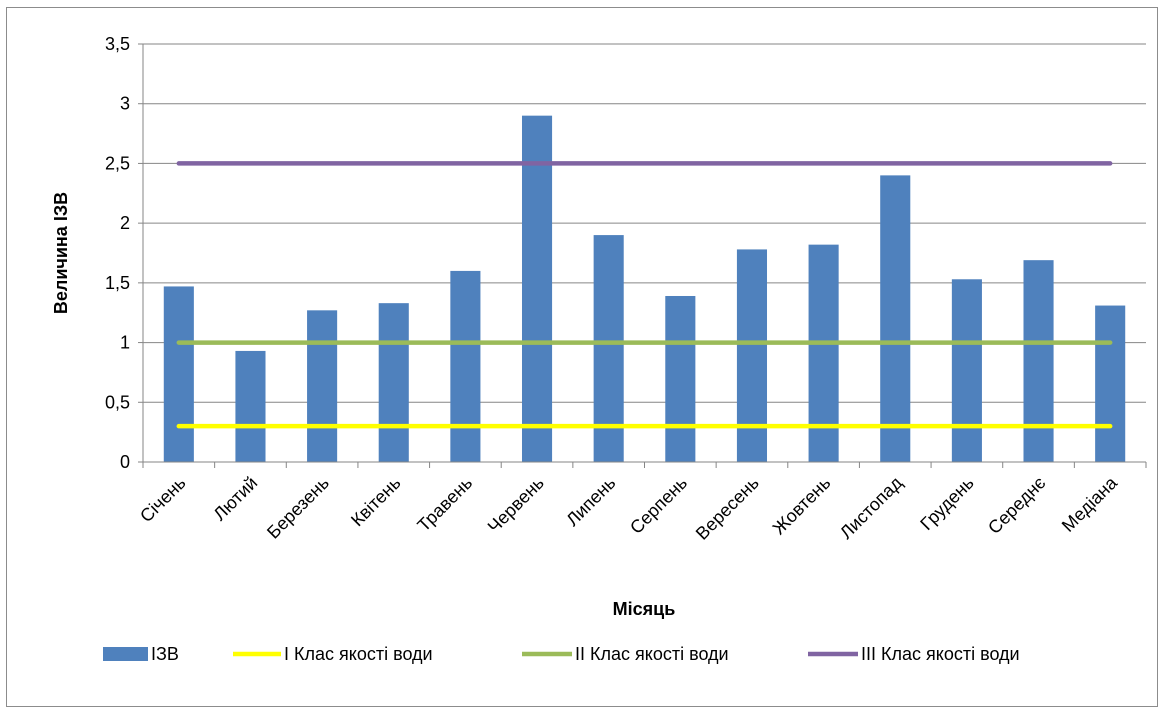 Image resolution: width=1164 pixels, height=713 pixels. I want to click on x-tick-label: Листопад, so click(871, 507).